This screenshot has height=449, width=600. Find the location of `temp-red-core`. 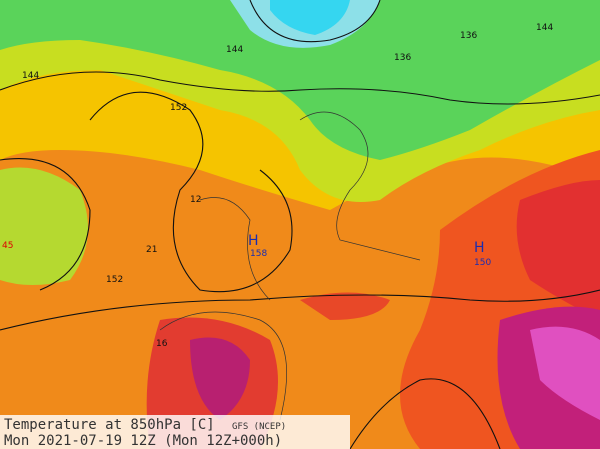

temp-red-core is located at coordinates (558, 250).